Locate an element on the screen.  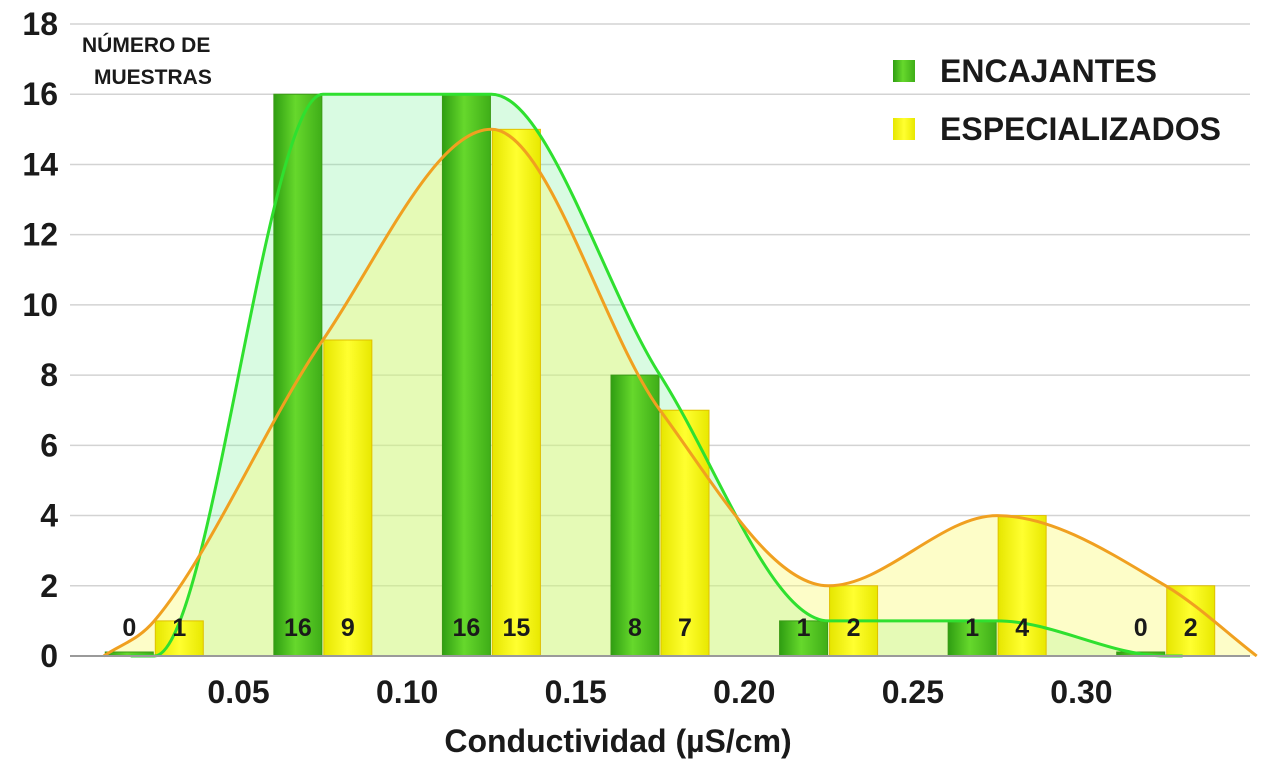
x-tick-label: 0.30 is located at coordinates (1081, 692).